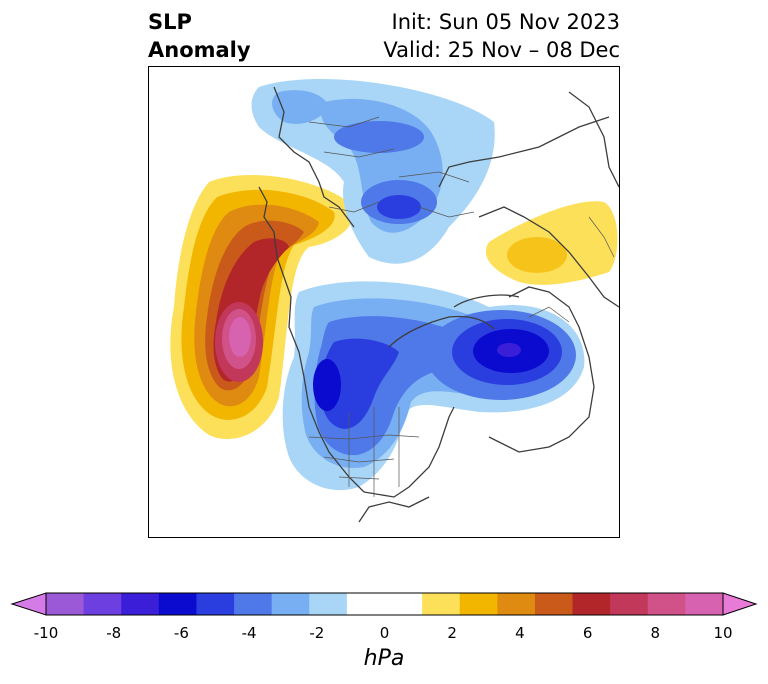 The width and height of the screenshot is (768, 684). Describe the element at coordinates (520, 633) in the screenshot. I see `colorbar-tick-label: 4` at that location.